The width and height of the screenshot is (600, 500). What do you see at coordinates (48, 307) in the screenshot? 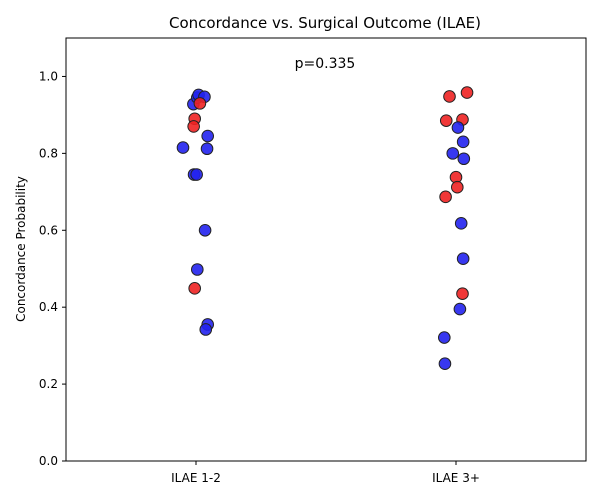
I see `y-tick-label: 0.4` at bounding box center [48, 307].